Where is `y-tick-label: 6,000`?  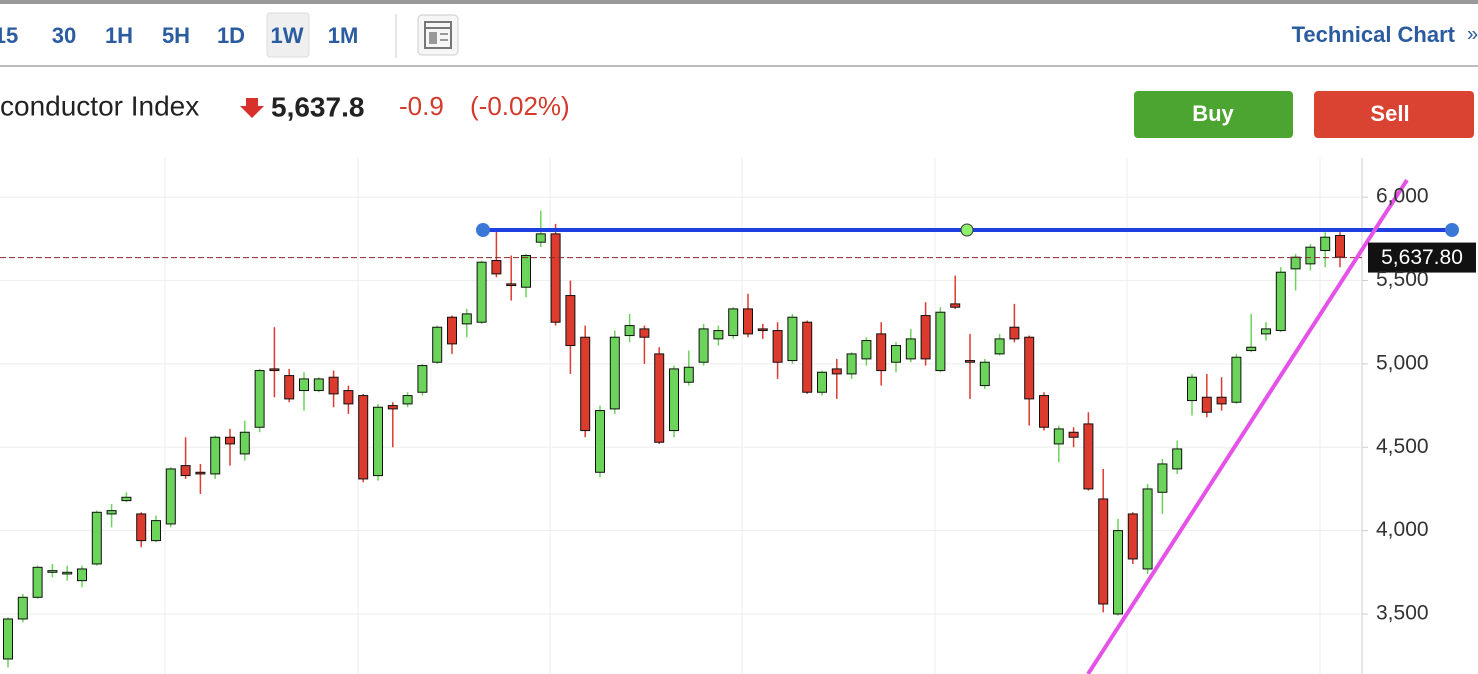
y-tick-label: 6,000 is located at coordinates (1402, 196).